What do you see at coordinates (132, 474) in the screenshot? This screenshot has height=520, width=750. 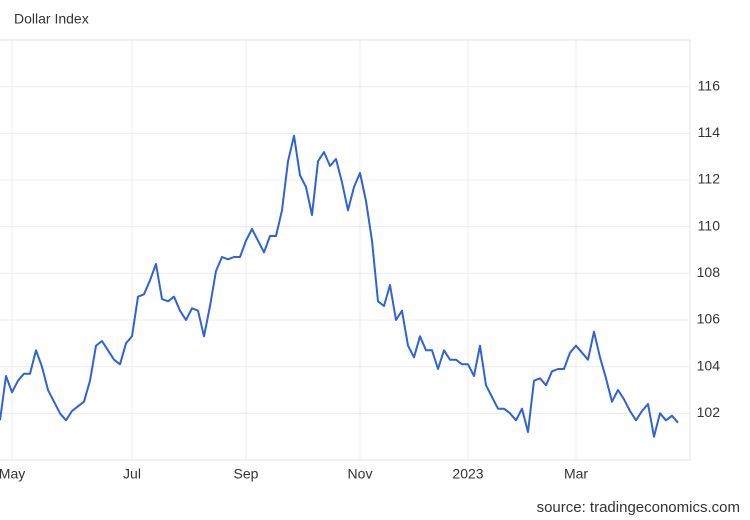 I see `x-tick-label: Jul` at bounding box center [132, 474].